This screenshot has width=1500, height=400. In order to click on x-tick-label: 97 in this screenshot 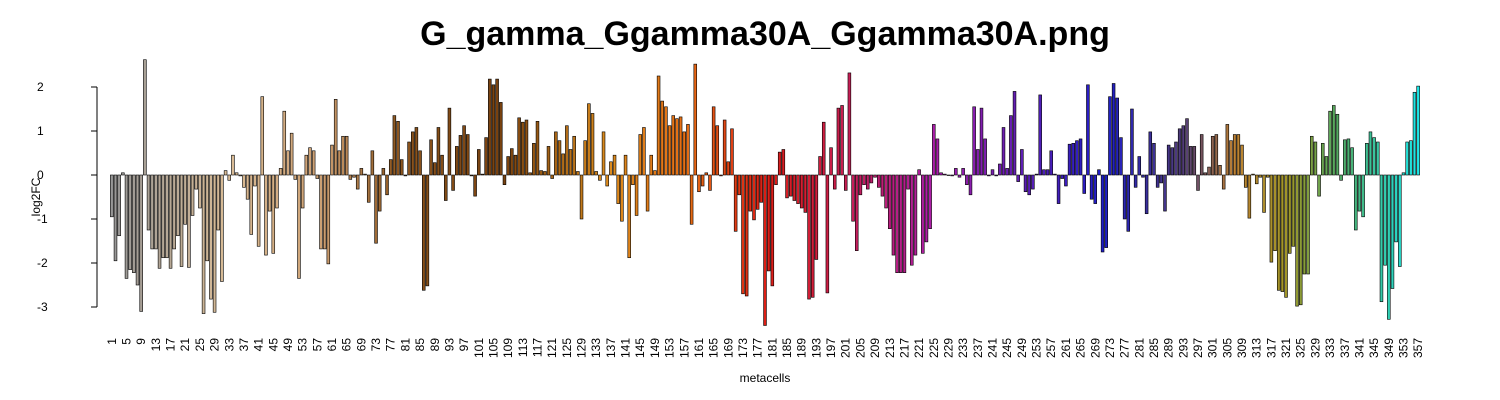, I will do `click(464, 345)`.